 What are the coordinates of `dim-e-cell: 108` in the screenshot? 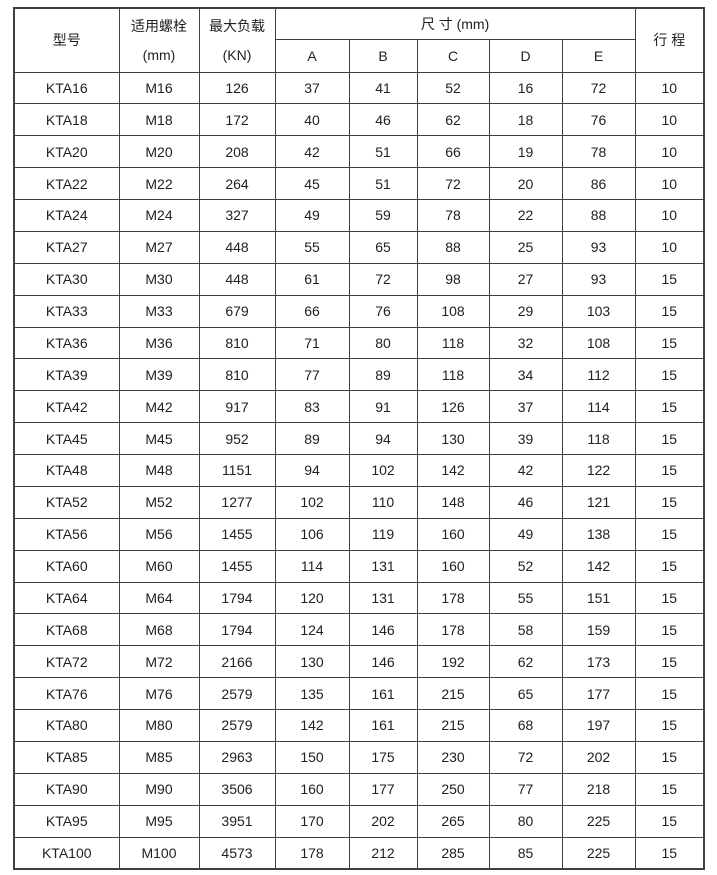 It's located at (598, 343).